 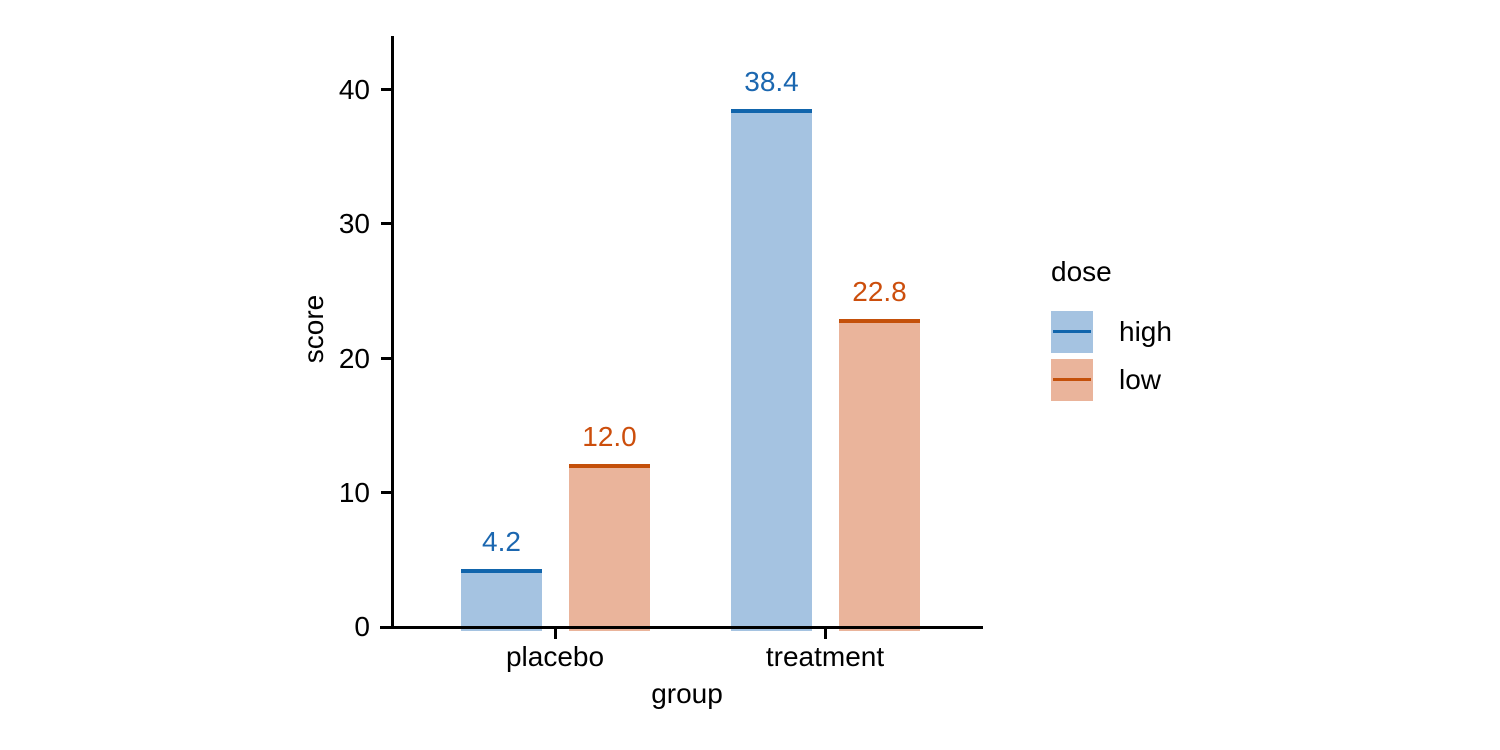 What do you see at coordinates (681, 627) in the screenshot?
I see `x-axis-spine` at bounding box center [681, 627].